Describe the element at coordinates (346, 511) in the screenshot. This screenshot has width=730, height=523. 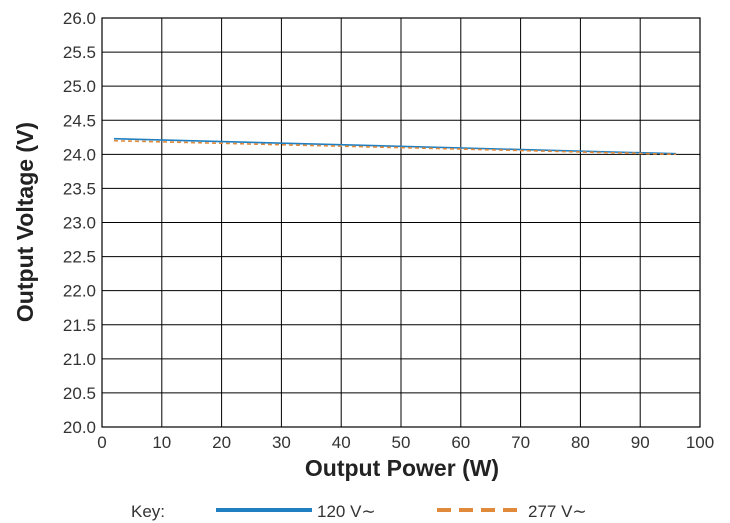
I see `legend-label-120v: 120 V∼` at that location.